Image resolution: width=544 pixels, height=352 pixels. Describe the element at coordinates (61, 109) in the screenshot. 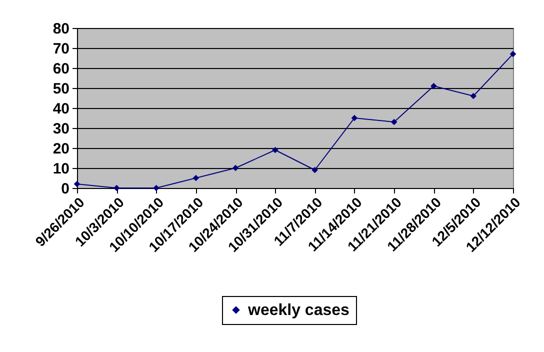

I see `y-tick-label: 40` at that location.